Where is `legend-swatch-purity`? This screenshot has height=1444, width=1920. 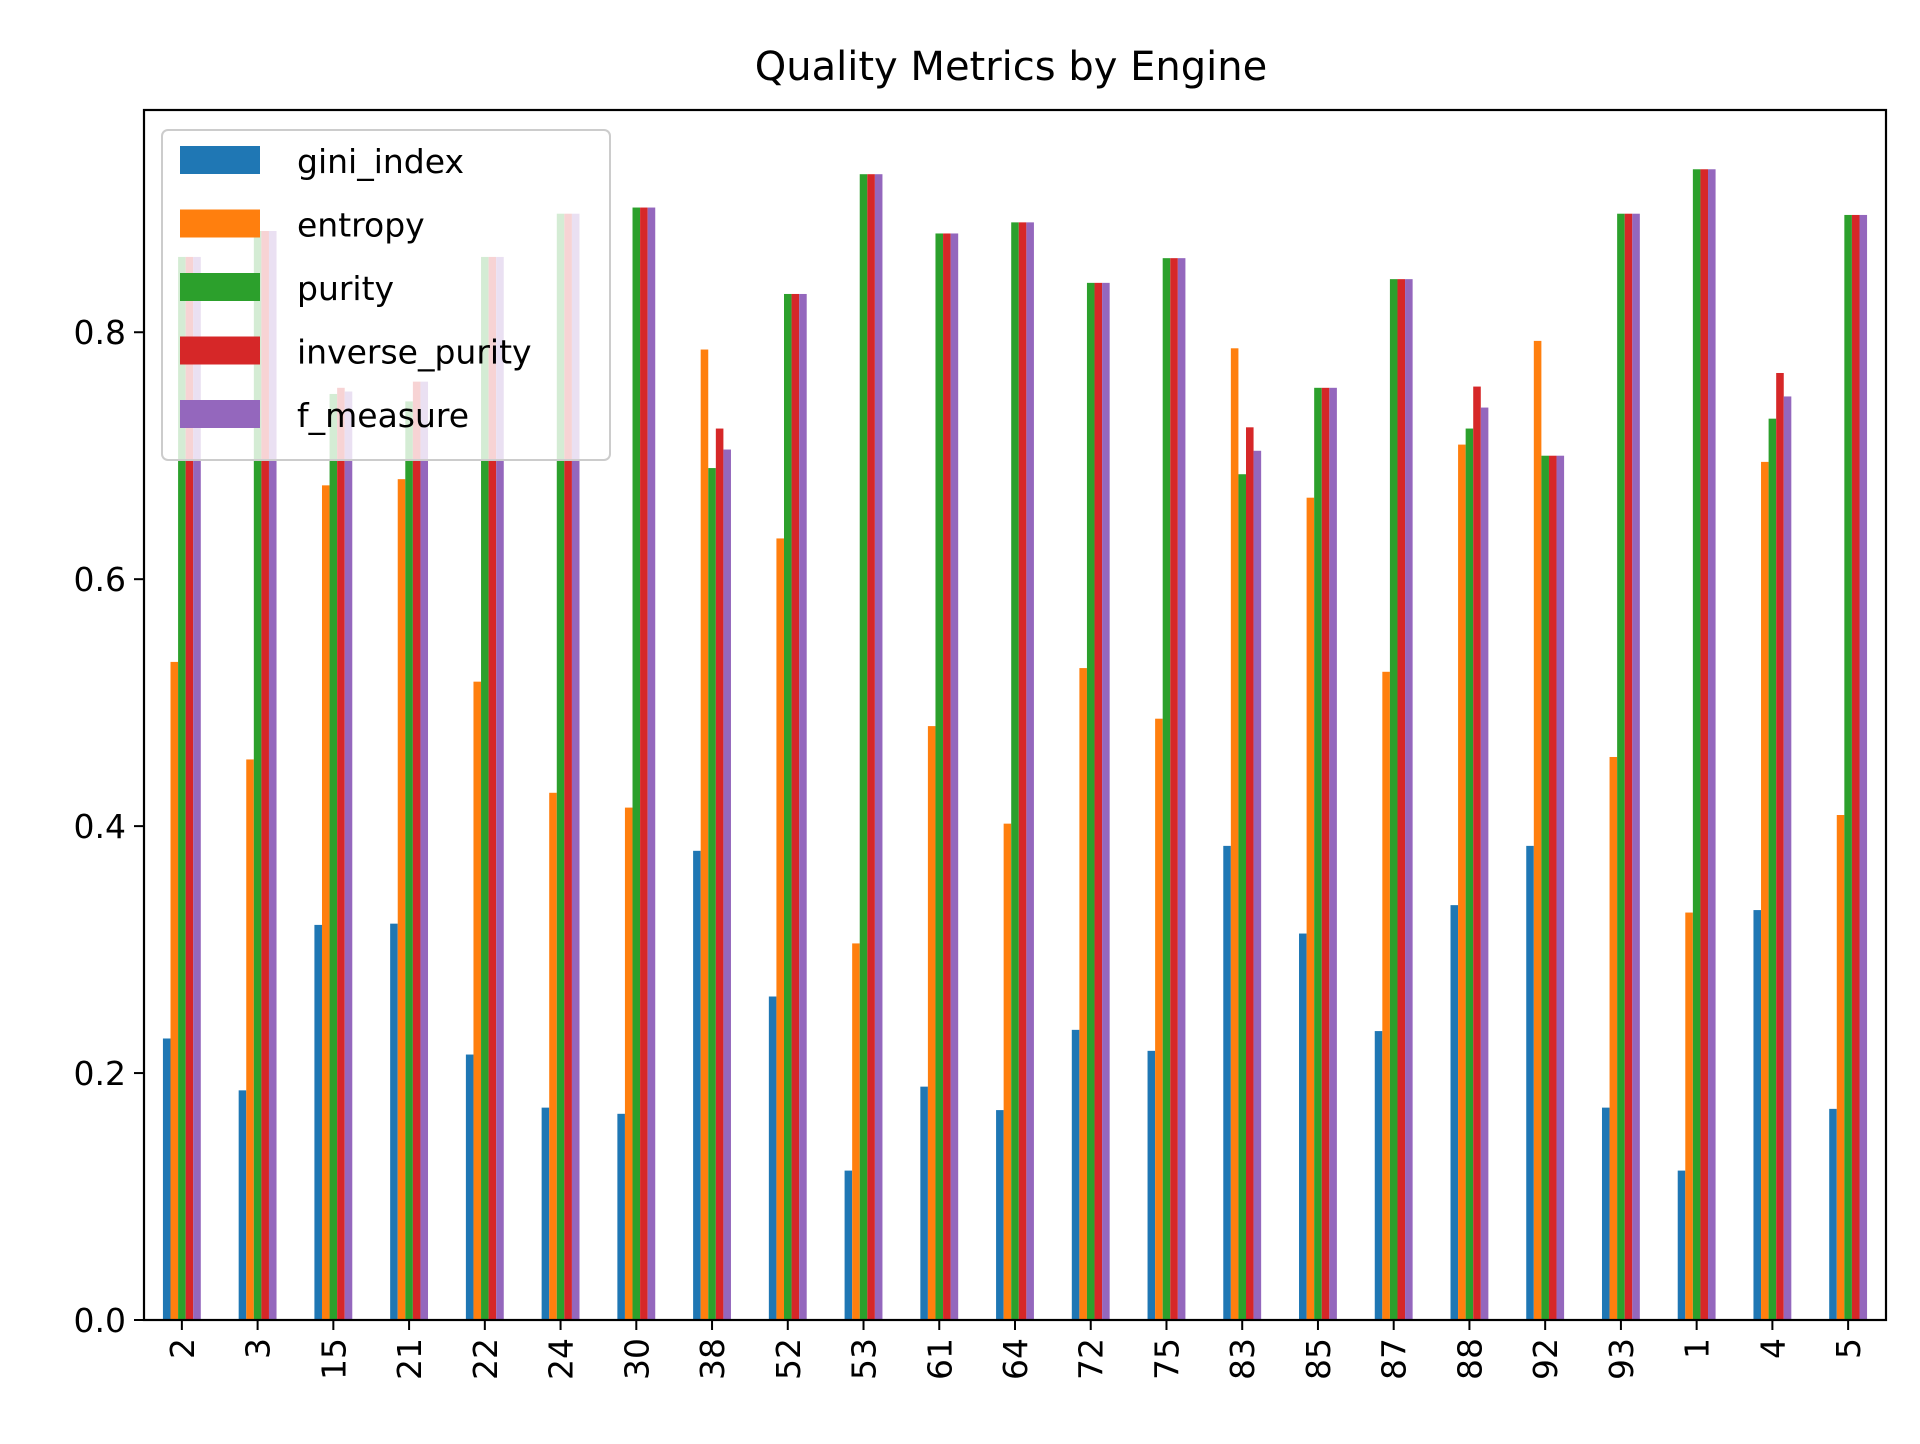
legend-swatch-purity is located at coordinates (220, 287).